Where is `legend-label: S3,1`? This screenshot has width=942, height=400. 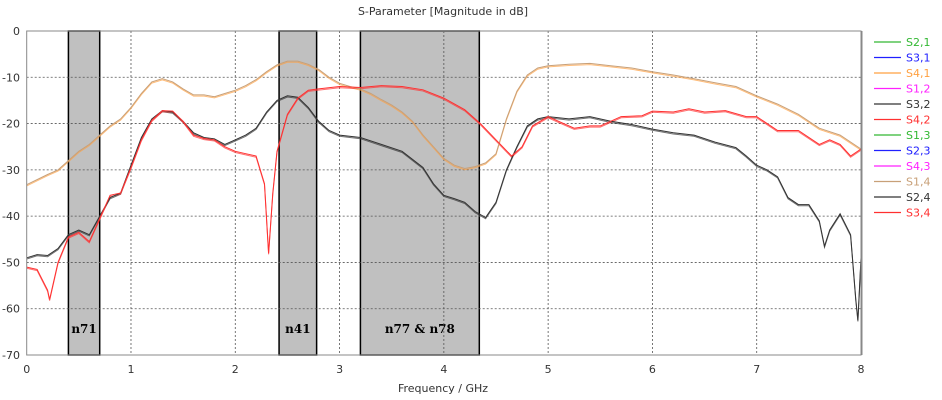 legend-label: S3,1 is located at coordinates (918, 58).